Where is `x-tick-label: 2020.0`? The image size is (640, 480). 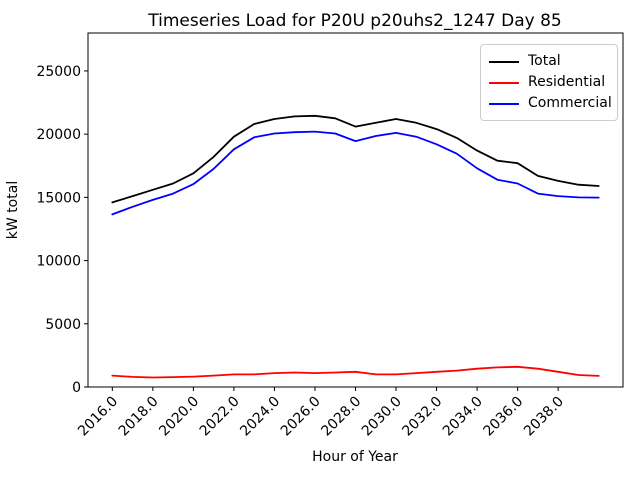 x-tick-label: 2020.0 is located at coordinates (179, 417).